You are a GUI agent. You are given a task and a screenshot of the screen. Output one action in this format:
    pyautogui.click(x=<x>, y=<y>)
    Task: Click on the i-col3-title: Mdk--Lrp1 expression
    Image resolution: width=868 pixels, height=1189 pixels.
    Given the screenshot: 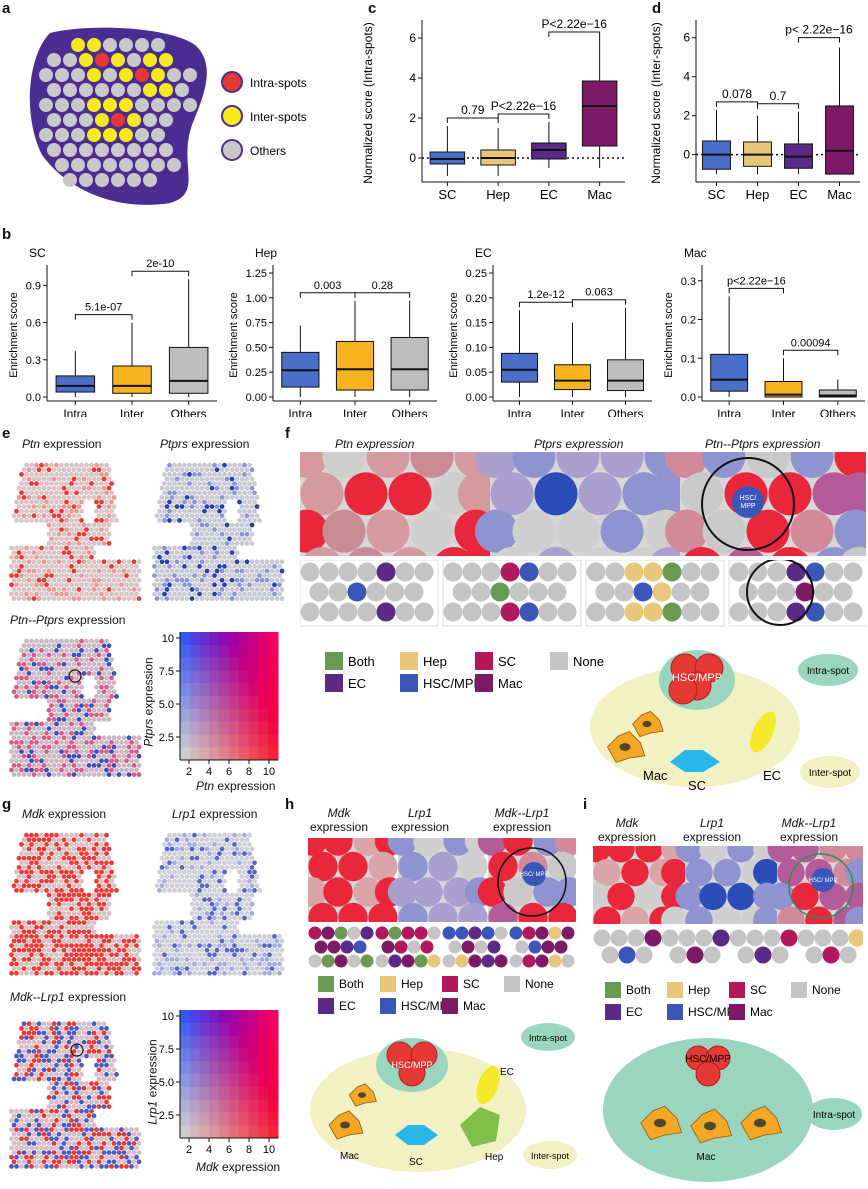 What is the action you would take?
    pyautogui.click(x=809, y=830)
    